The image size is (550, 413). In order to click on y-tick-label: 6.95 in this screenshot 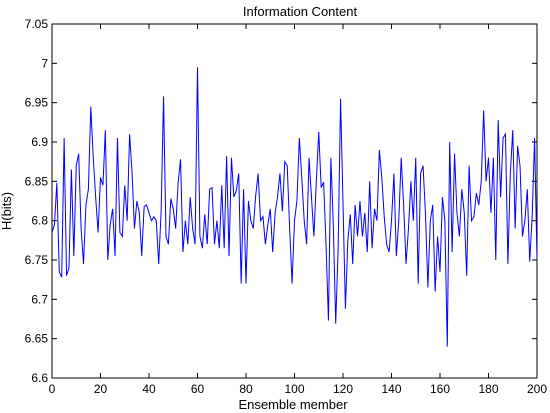, I will do `click(37, 103)`.